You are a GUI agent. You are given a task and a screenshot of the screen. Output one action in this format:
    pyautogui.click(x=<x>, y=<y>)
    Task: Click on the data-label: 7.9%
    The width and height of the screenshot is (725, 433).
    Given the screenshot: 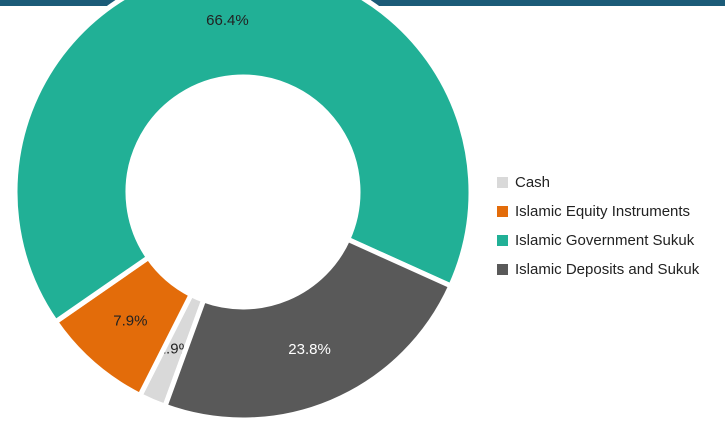 What is the action you would take?
    pyautogui.click(x=130, y=320)
    